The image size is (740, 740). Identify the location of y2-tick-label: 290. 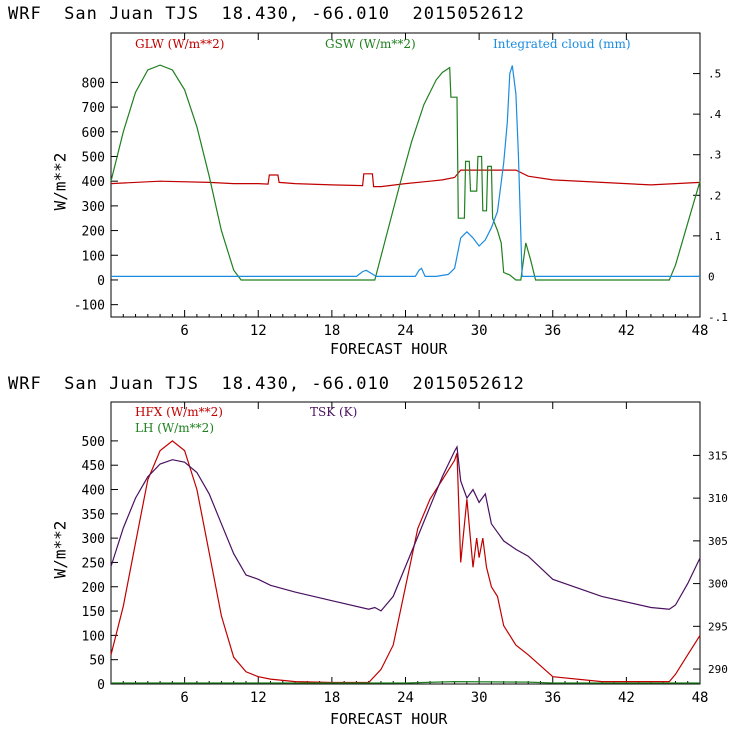
(718, 669).